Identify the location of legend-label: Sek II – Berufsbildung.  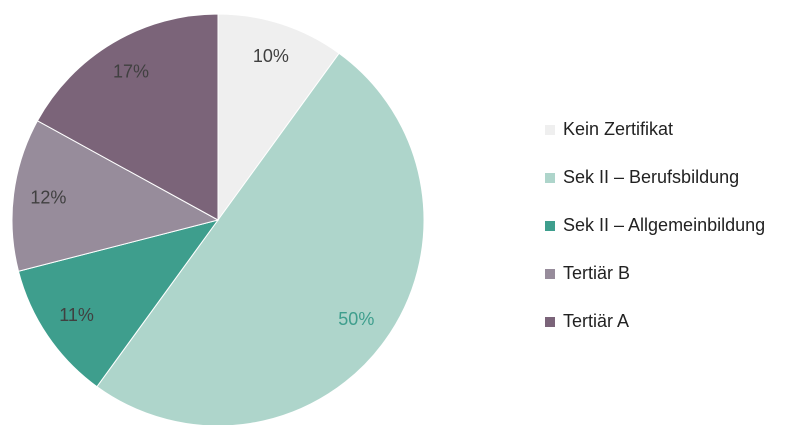
(651, 177).